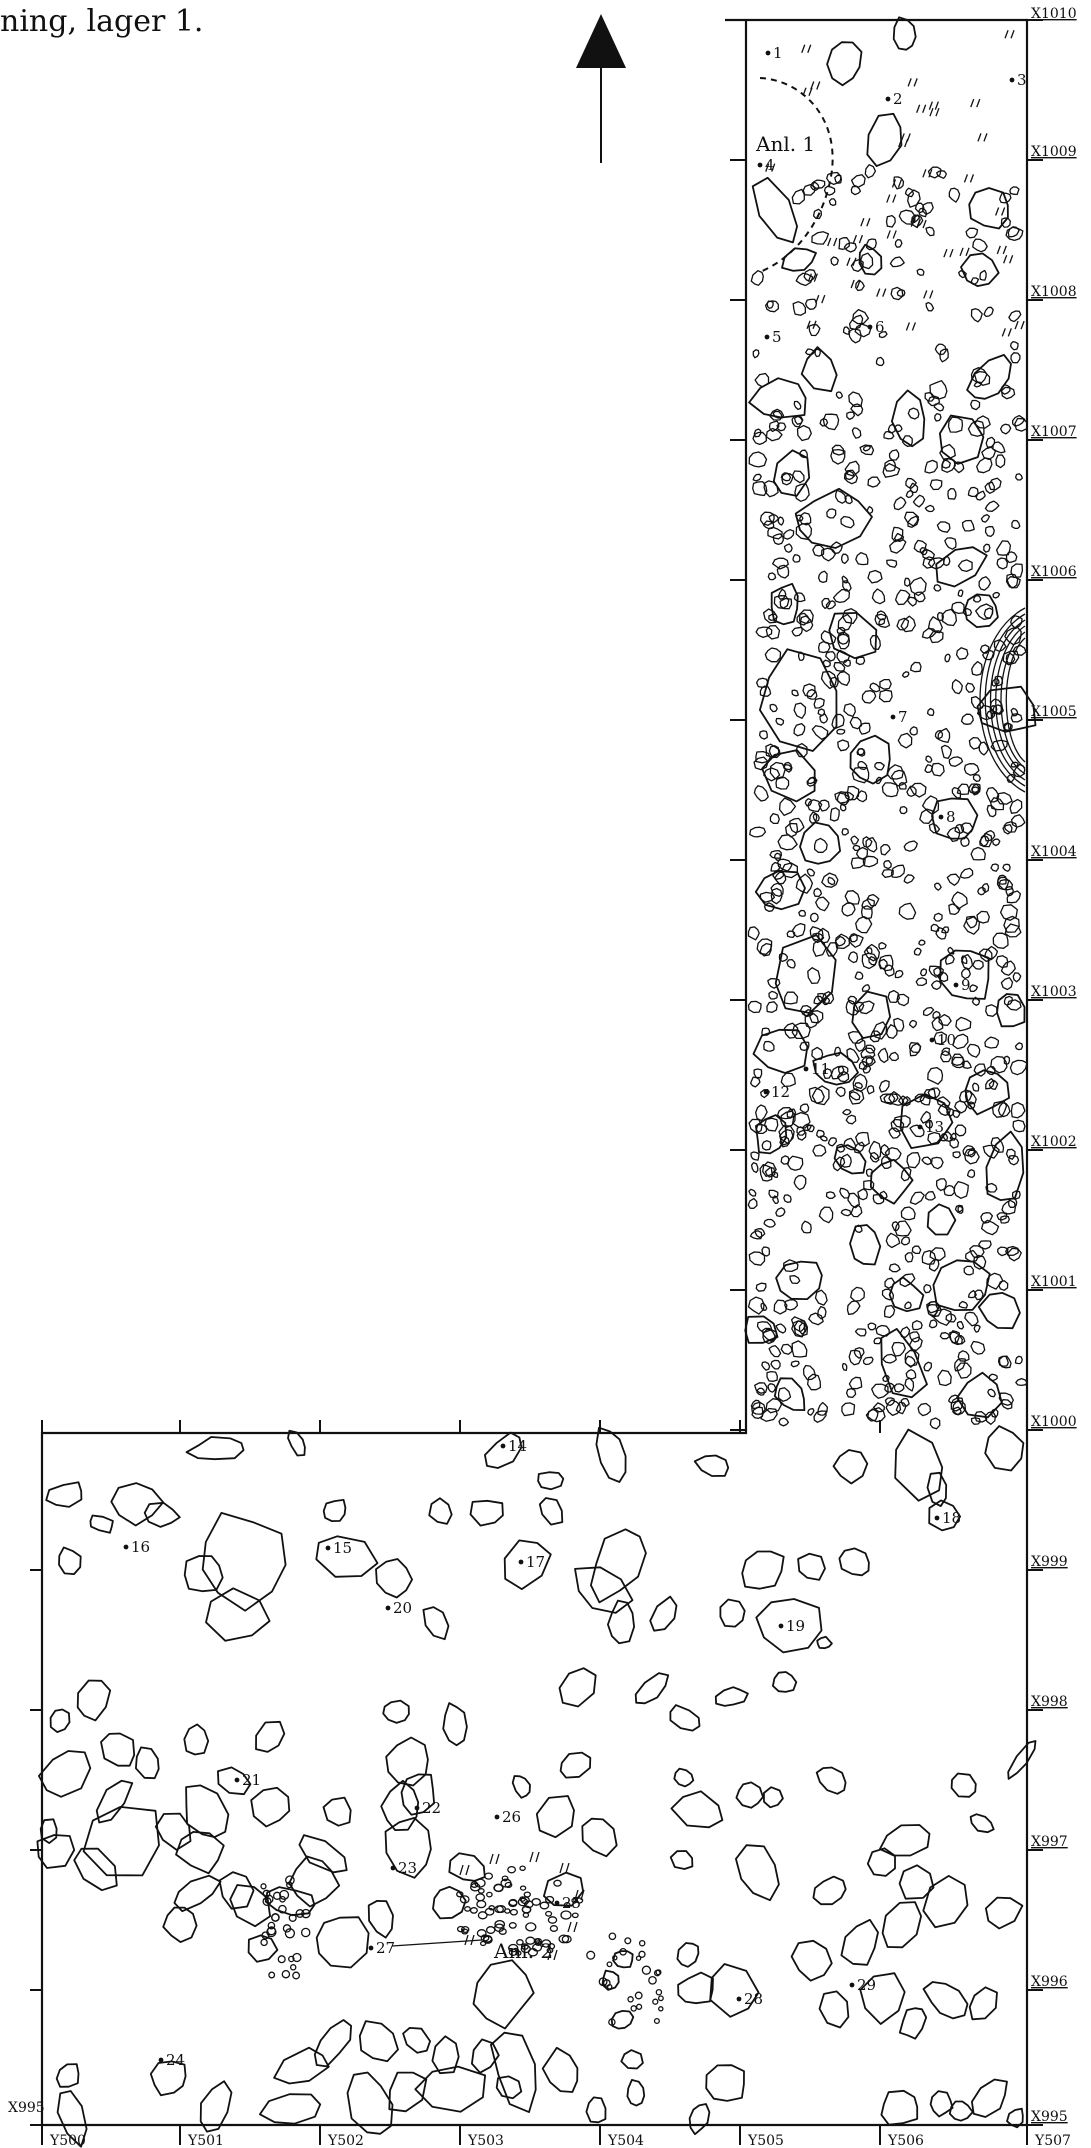  I want to click on grid-x-label: X996, so click(1049, 1982).